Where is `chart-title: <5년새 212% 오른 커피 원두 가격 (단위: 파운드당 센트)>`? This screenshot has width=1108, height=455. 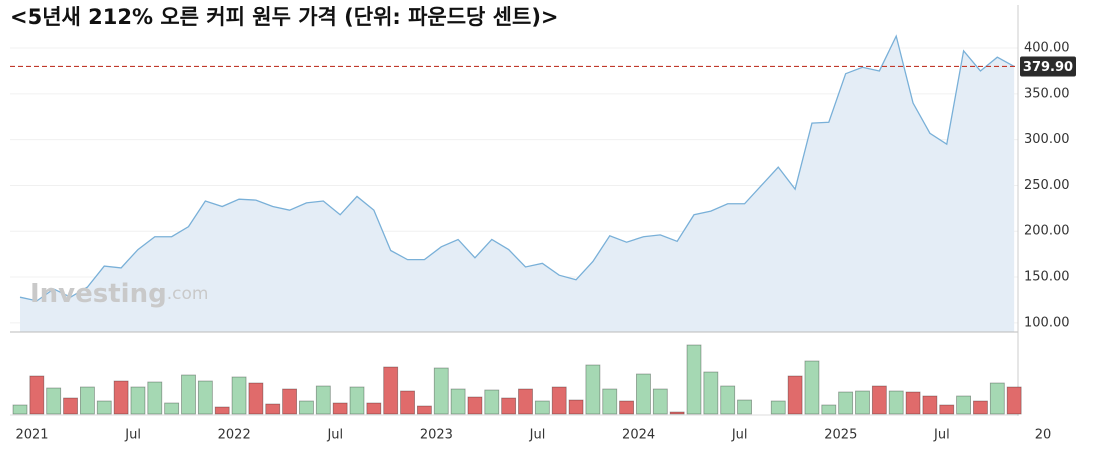 chart-title: <5년새 212% 오른 커피 원두 가격 (단위: 파운드당 센트)> is located at coordinates (284, 17).